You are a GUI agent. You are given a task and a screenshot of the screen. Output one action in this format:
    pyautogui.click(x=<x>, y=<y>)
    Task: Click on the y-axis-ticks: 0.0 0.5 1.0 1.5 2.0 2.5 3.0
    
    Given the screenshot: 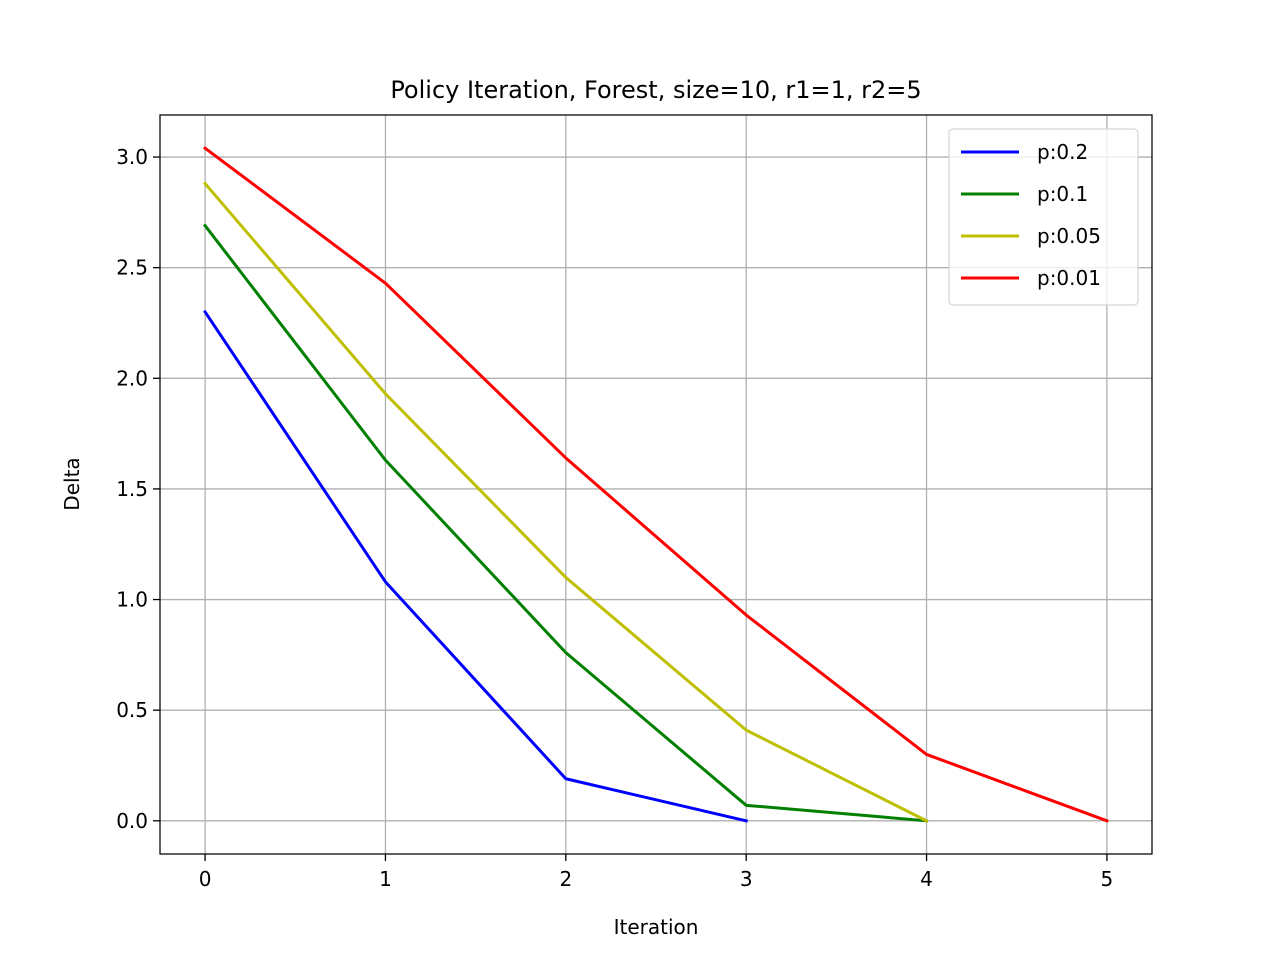 What is the action you would take?
    pyautogui.click(x=138, y=489)
    